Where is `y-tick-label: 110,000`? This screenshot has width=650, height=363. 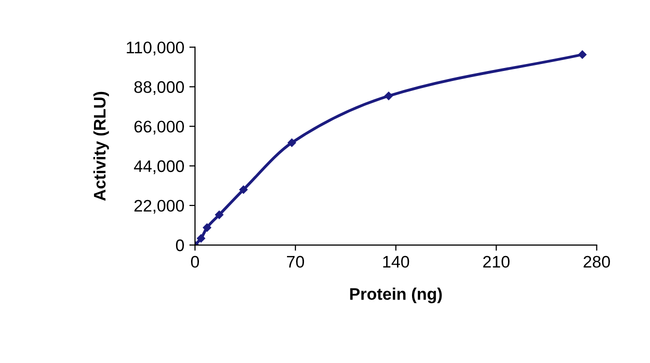 y-tick-label: 110,000 is located at coordinates (155, 49).